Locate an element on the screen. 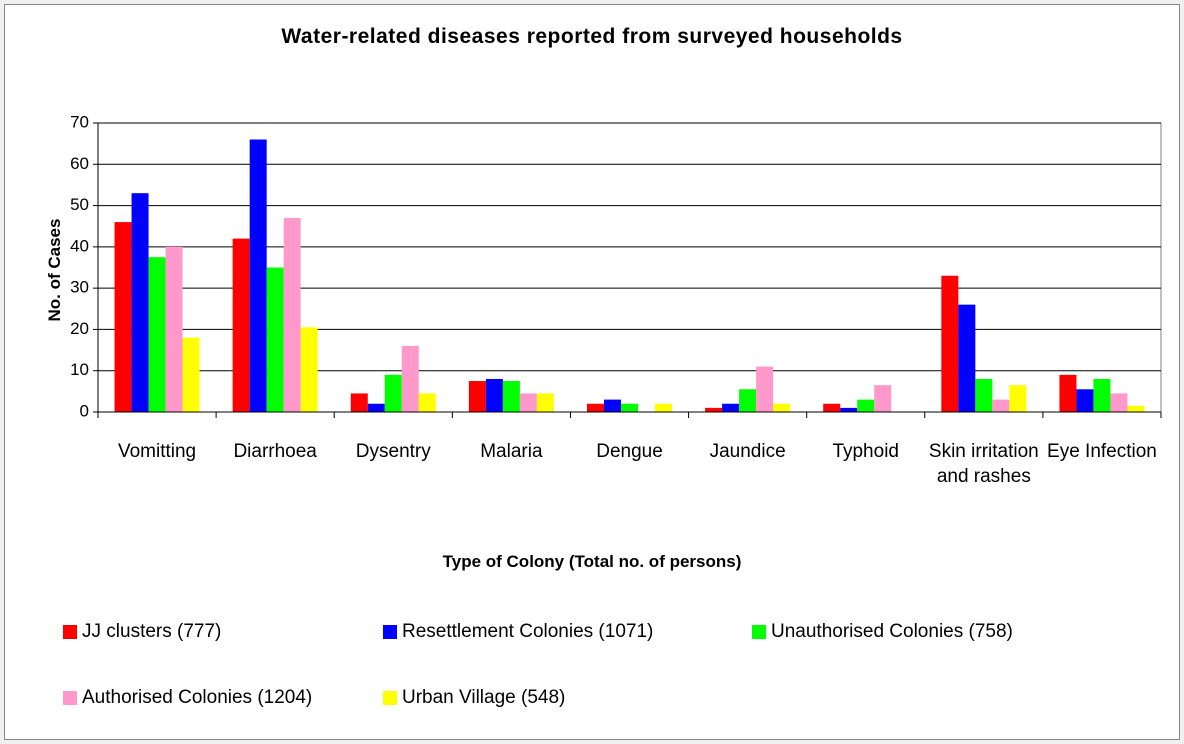  legend-item: JJ clusters (777) is located at coordinates (142, 632).